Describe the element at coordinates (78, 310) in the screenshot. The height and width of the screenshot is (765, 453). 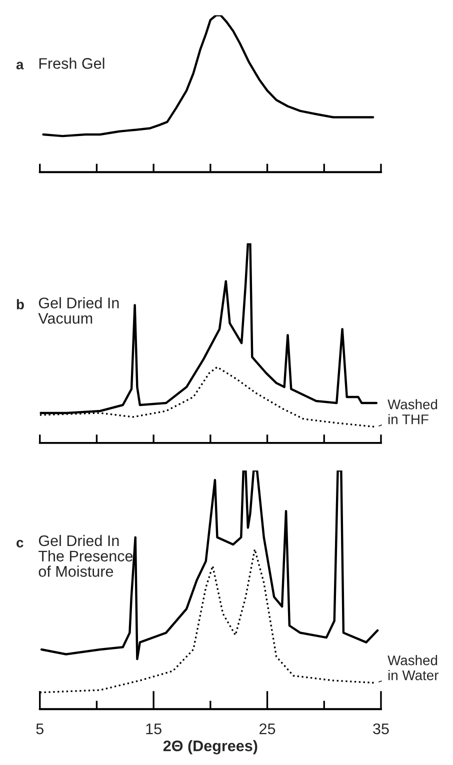
I see `text: Gel Dried In Vacuum` at that location.